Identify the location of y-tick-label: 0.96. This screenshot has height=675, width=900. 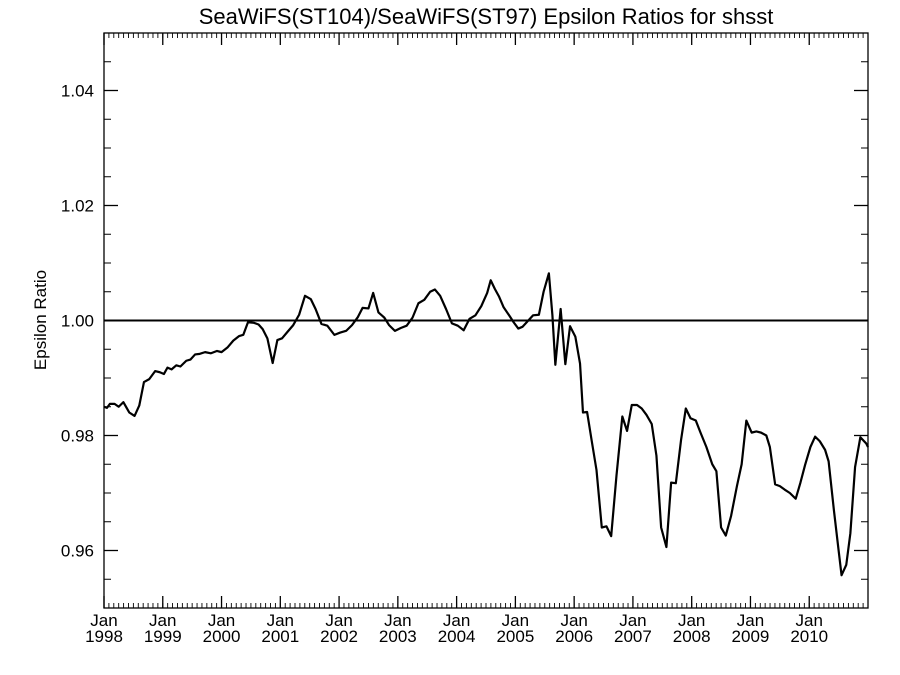
(77, 551).